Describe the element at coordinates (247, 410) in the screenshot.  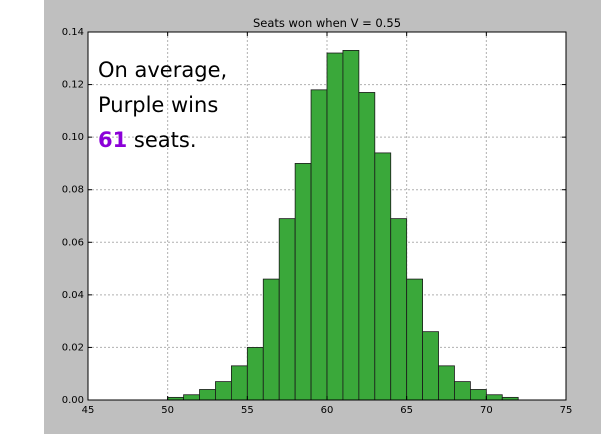
I see `x-tick-label: 55` at that location.